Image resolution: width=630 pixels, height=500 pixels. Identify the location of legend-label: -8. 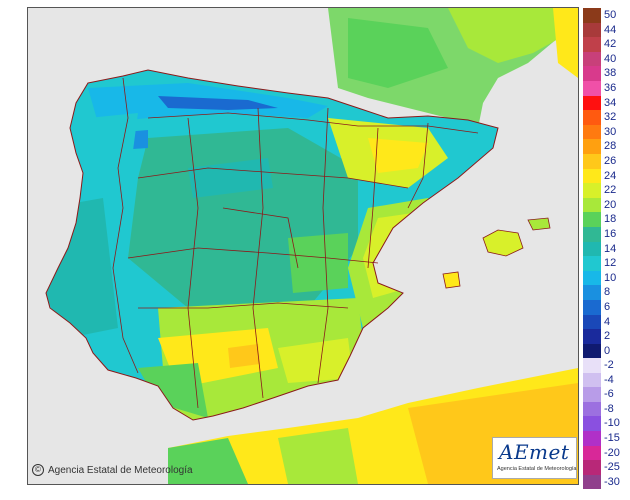
(609, 408).